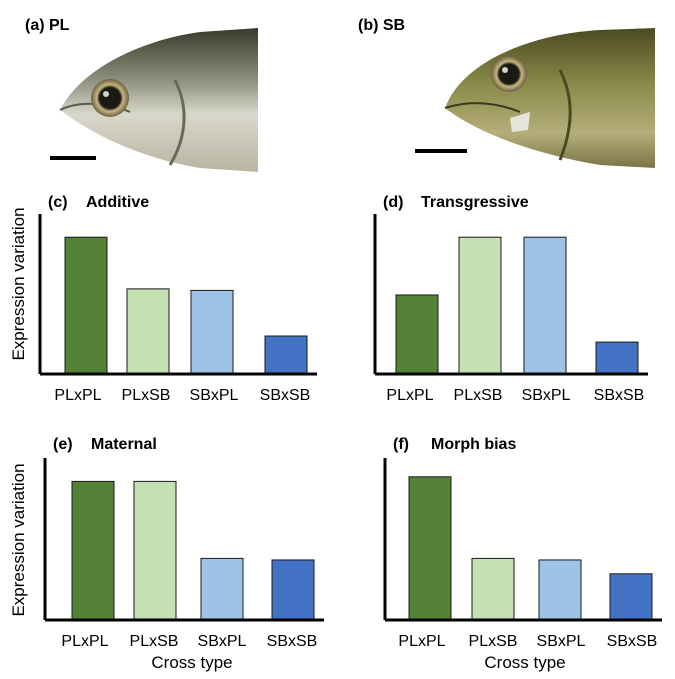 The width and height of the screenshot is (675, 679). What do you see at coordinates (18, 539) in the screenshot?
I see `y-axis-label-bottom: Expression variation` at bounding box center [18, 539].